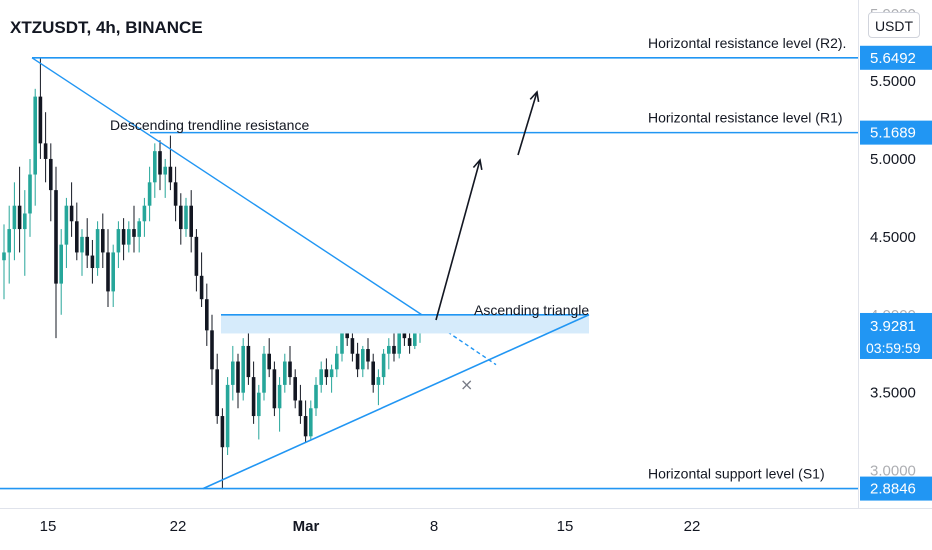 This screenshot has height=550, width=932. What do you see at coordinates (893, 326) in the screenshot?
I see `last-price-label: 3.9281` at bounding box center [893, 326].